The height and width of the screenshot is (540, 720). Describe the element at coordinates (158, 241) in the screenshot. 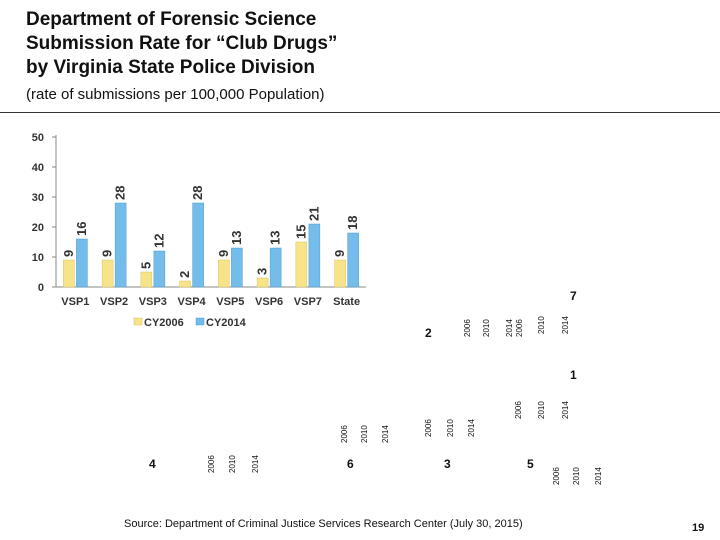

I see `data-label: 12` at that location.